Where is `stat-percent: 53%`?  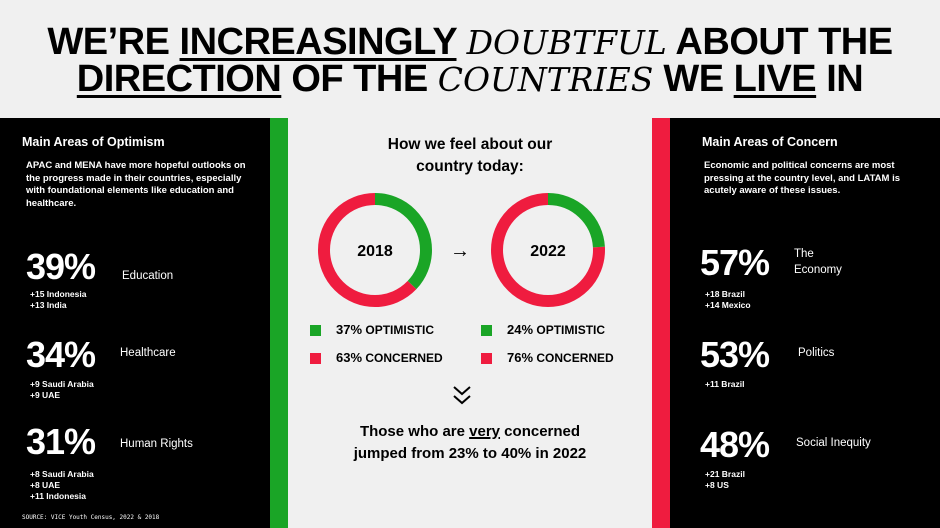
stat-percent: 53% is located at coordinates (735, 354).